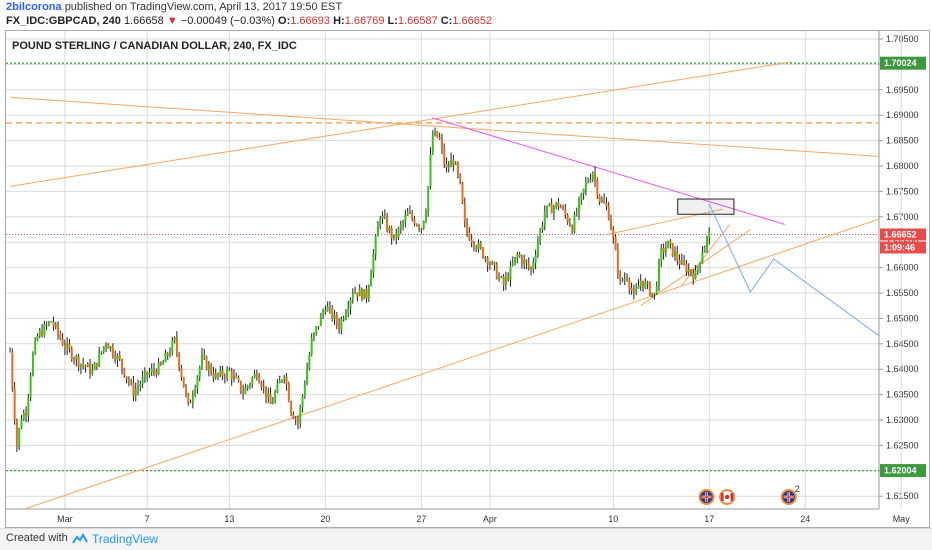 The height and width of the screenshot is (550, 932). I want to click on y-tick-label: 1.70500, so click(902, 39).